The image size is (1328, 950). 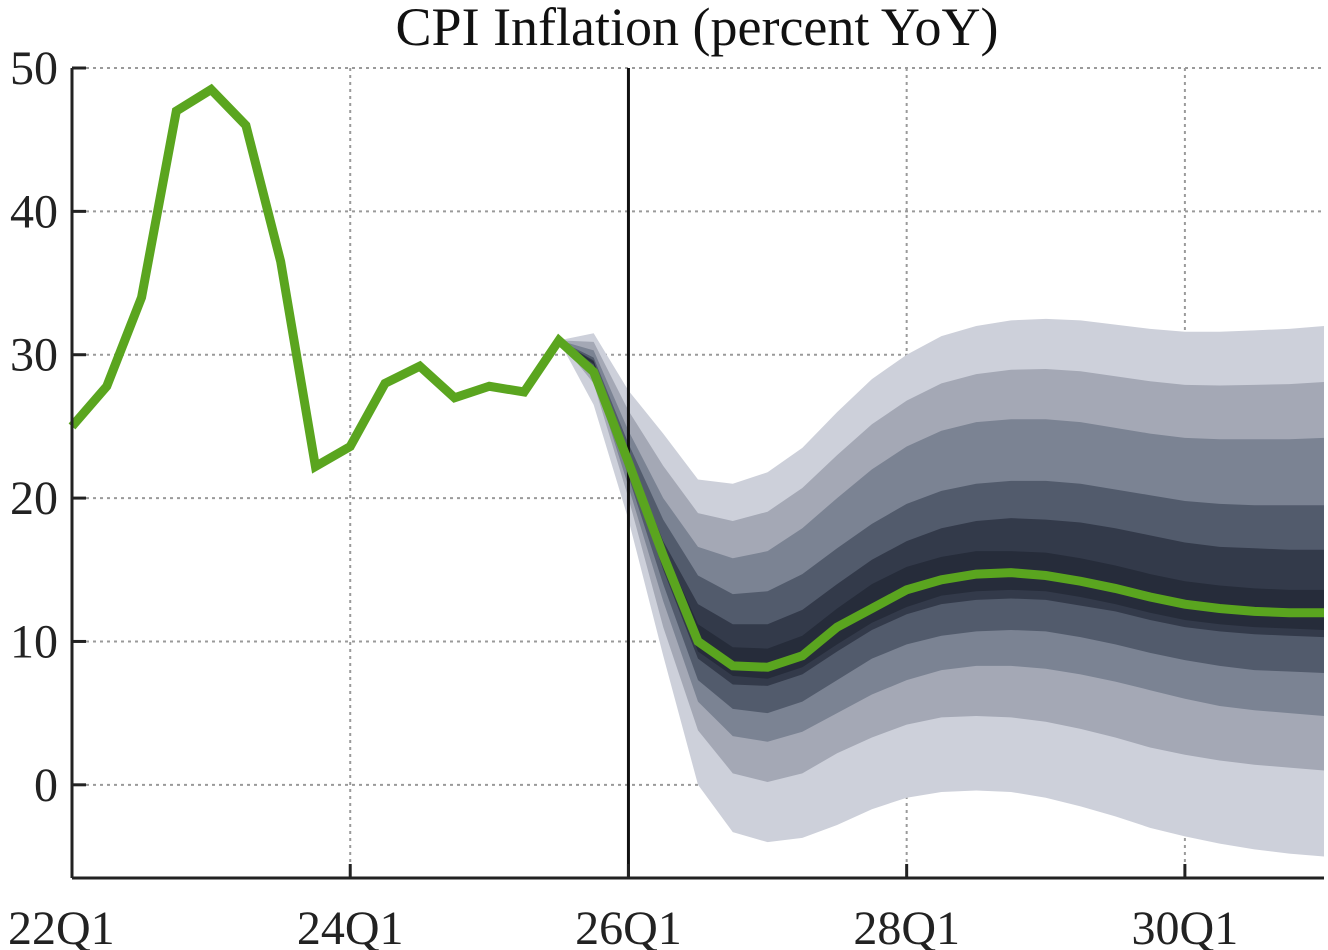 I want to click on y-tick-label: 0, so click(x=46, y=785).